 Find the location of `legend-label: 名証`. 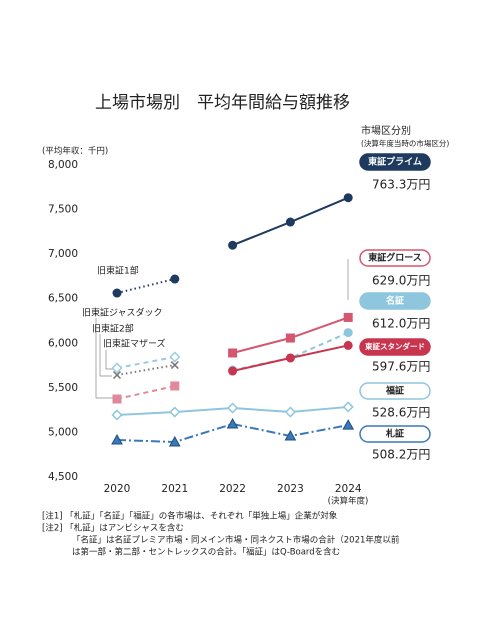

legend-label: 名証 is located at coordinates (395, 301).